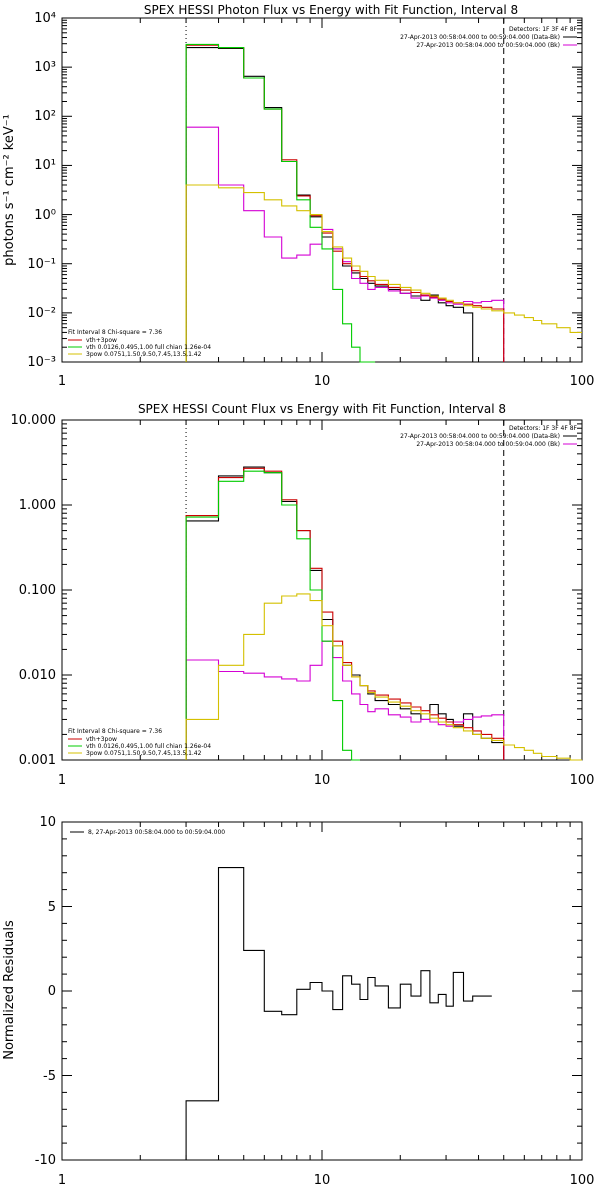  I want to click on y-tick-label: 0.010, so click(37, 675).